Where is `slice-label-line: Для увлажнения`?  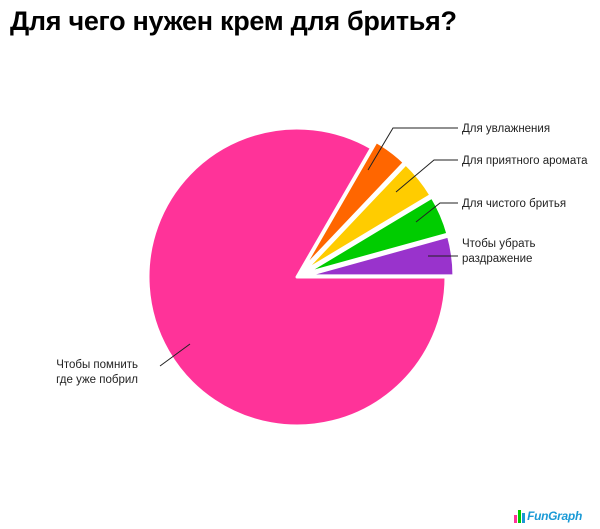 slice-label-line: Для увлажнения is located at coordinates (506, 129).